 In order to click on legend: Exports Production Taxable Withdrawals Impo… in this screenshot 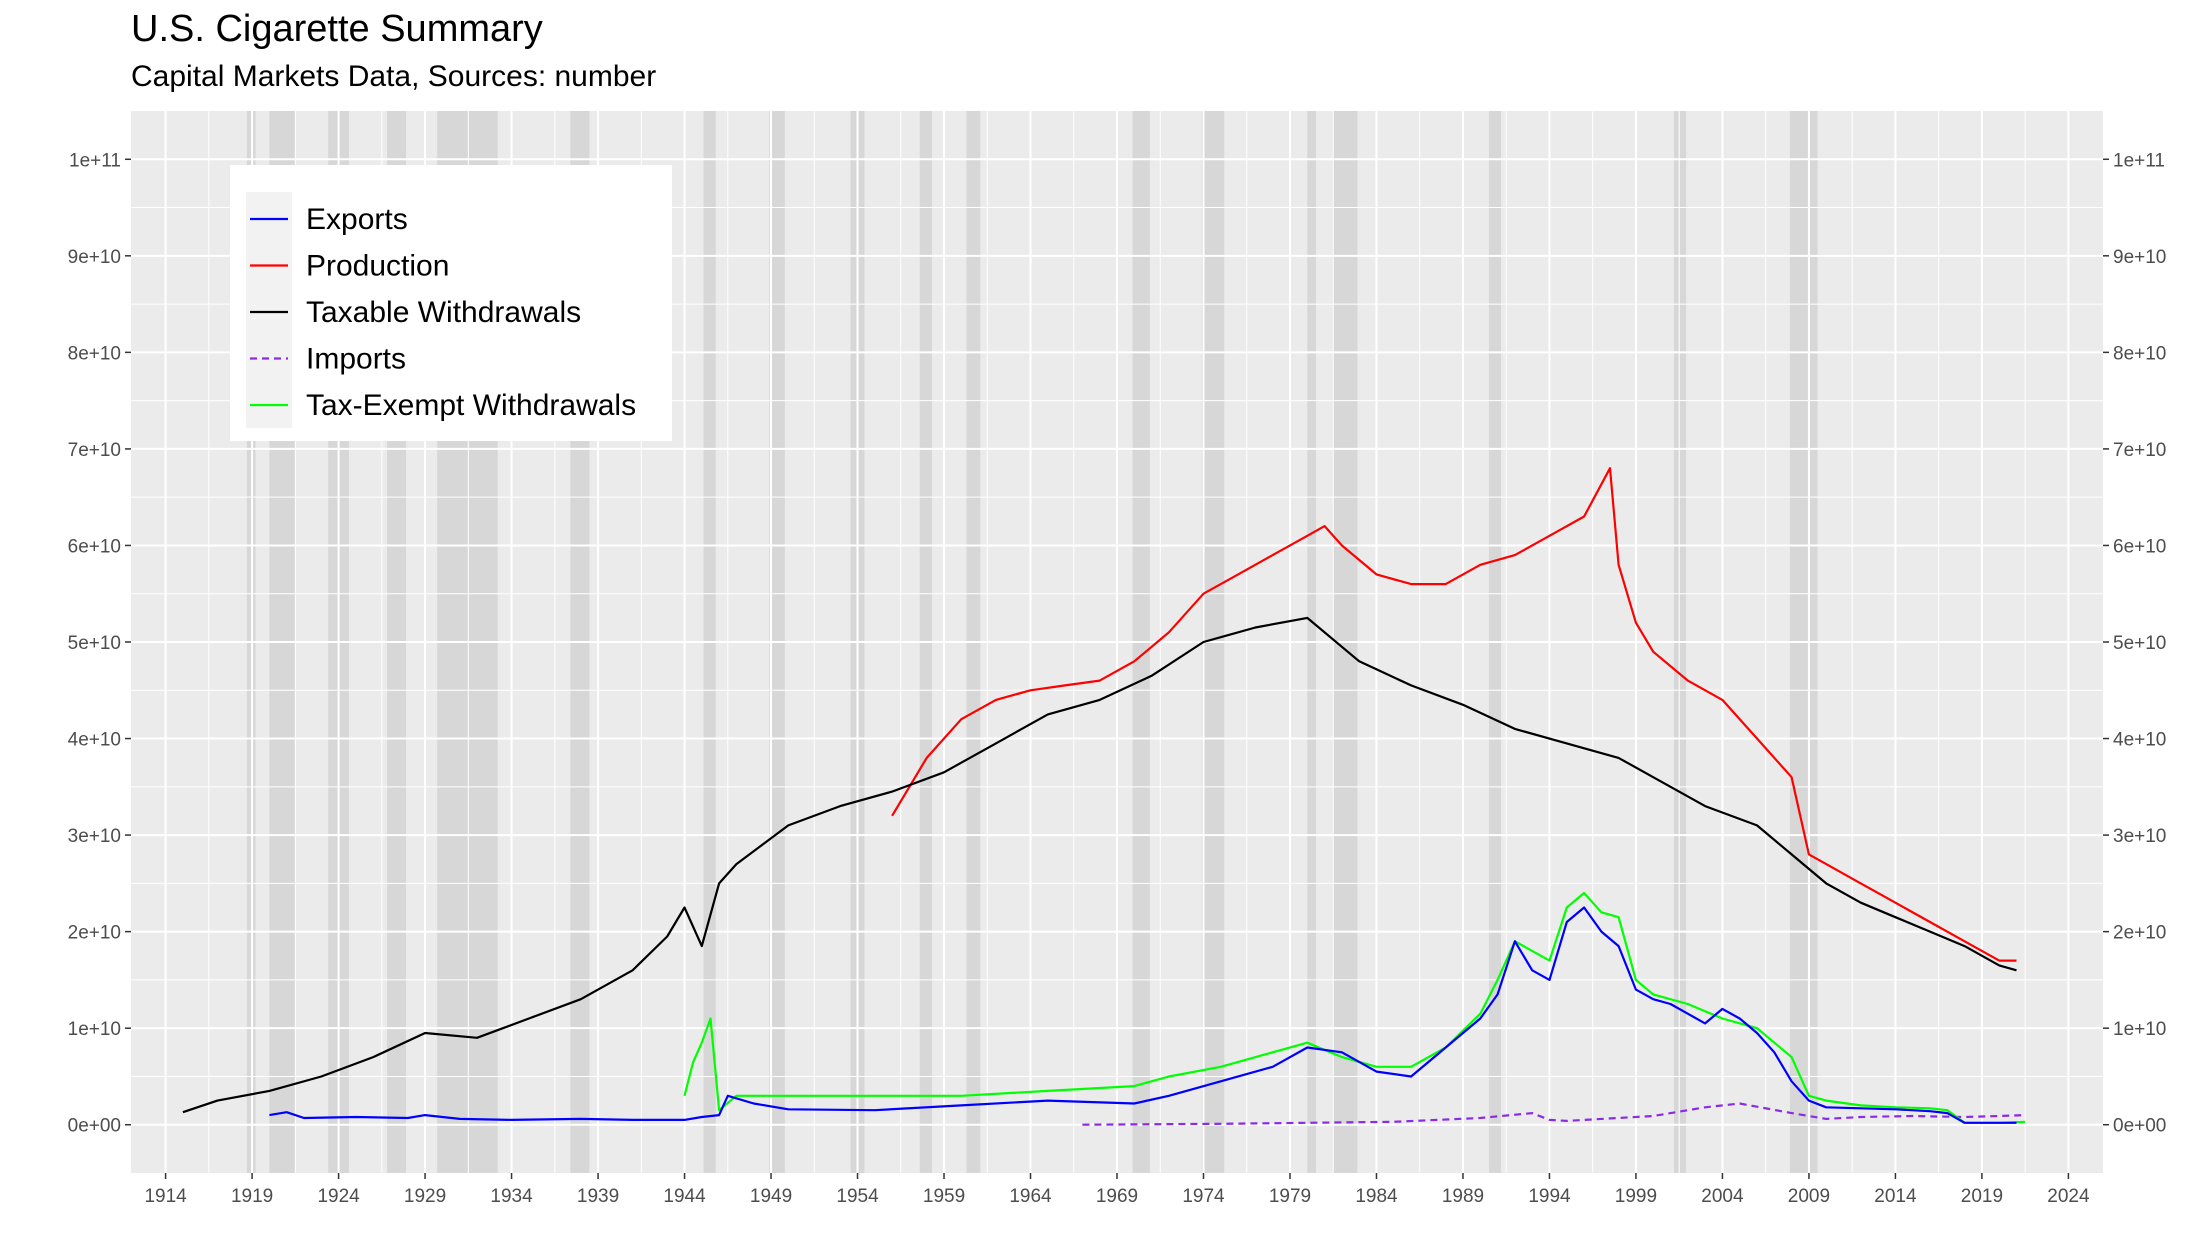, I will do `click(451, 303)`.